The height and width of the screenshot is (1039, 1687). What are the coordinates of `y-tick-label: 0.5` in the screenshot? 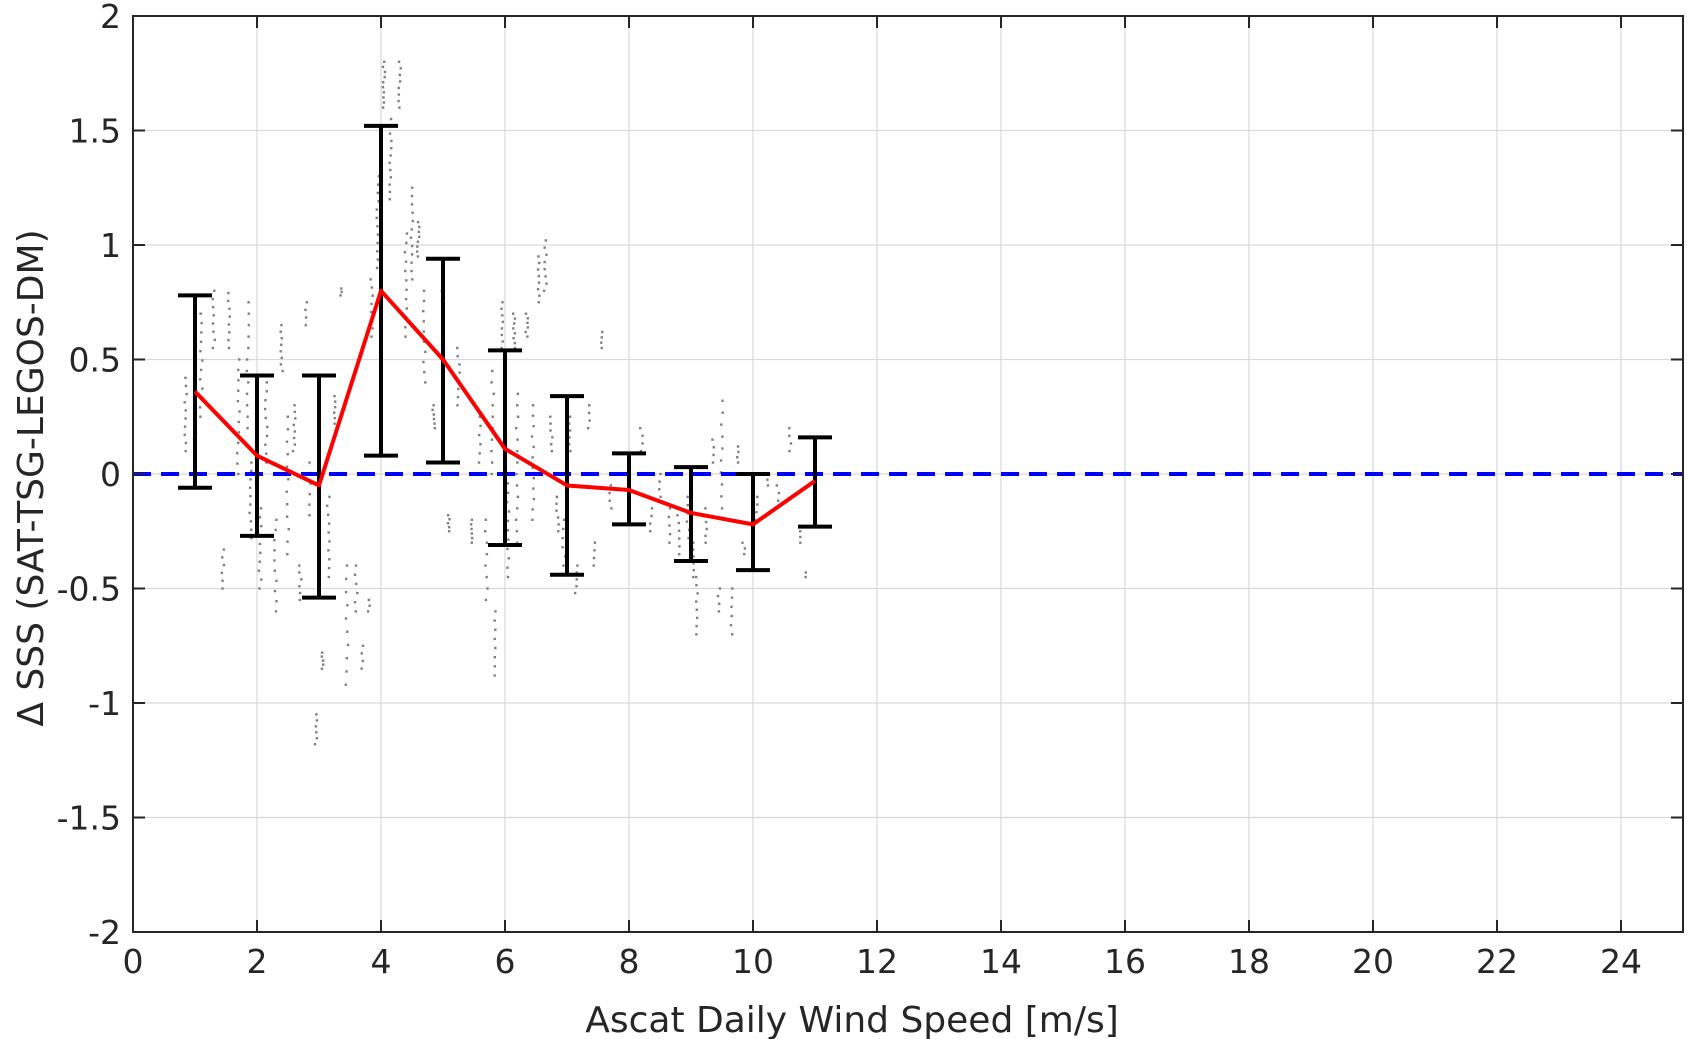 It's located at (95, 360).